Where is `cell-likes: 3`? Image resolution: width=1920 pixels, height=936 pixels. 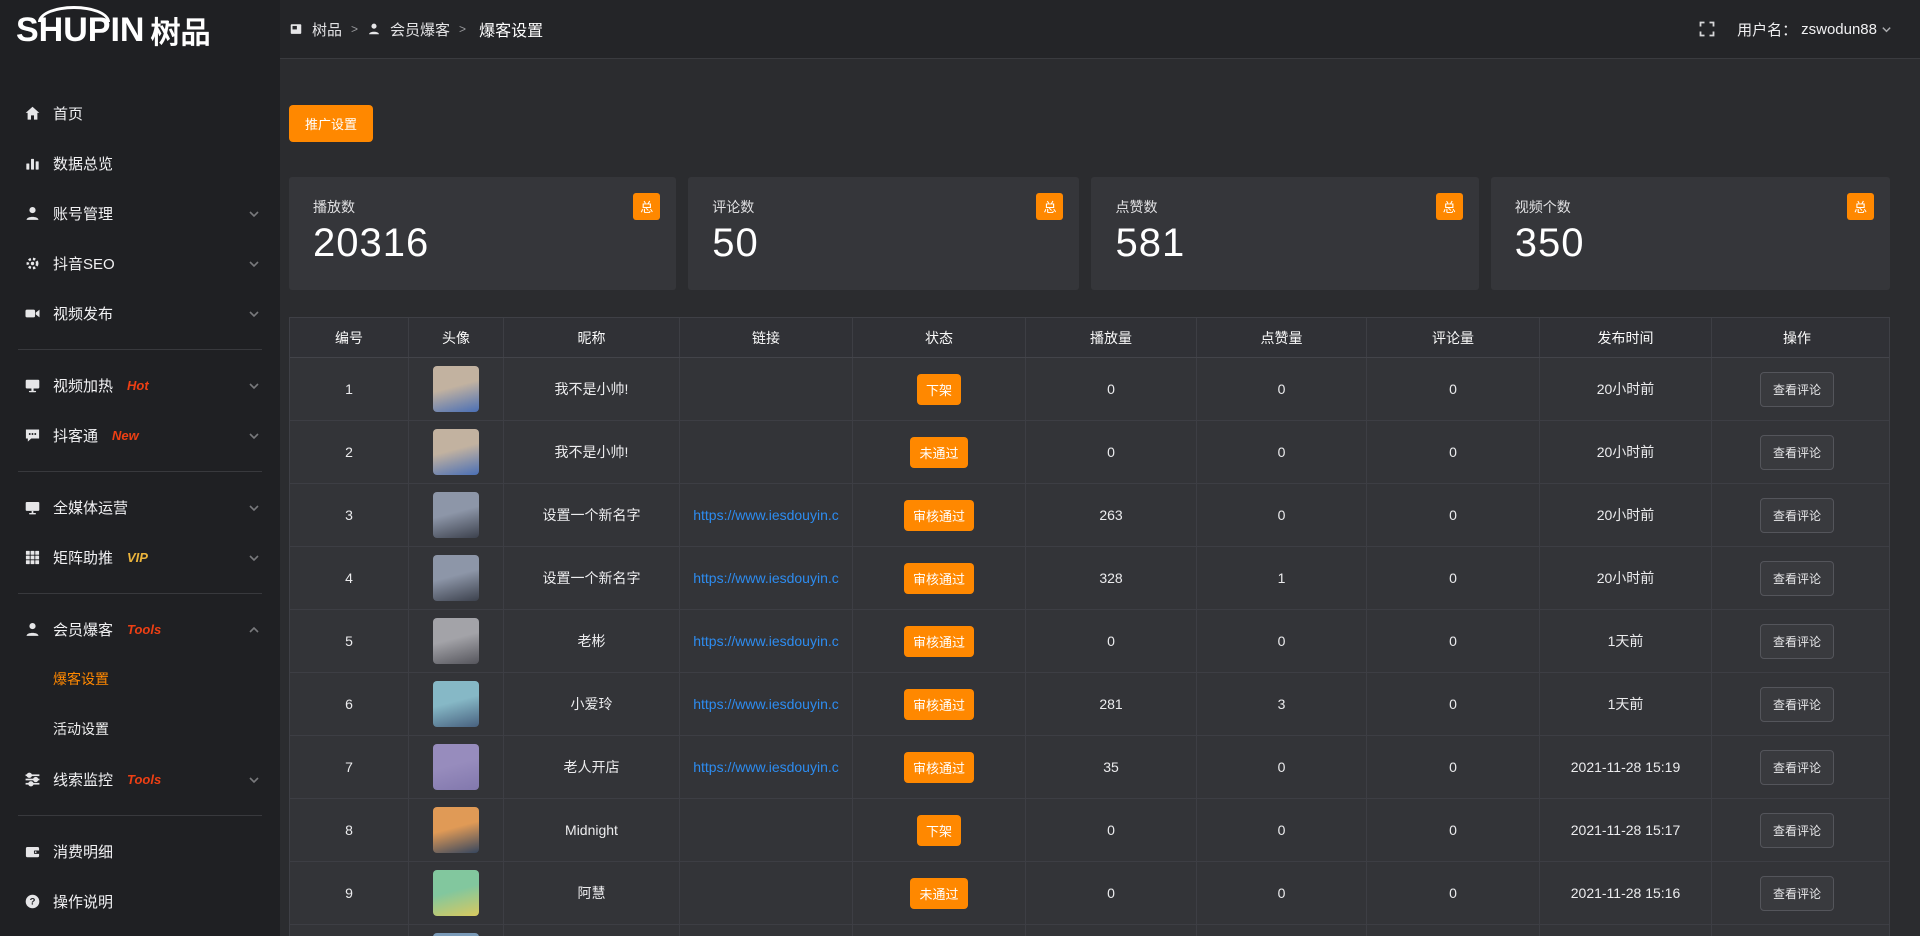 cell-likes: 3 is located at coordinates (1282, 704).